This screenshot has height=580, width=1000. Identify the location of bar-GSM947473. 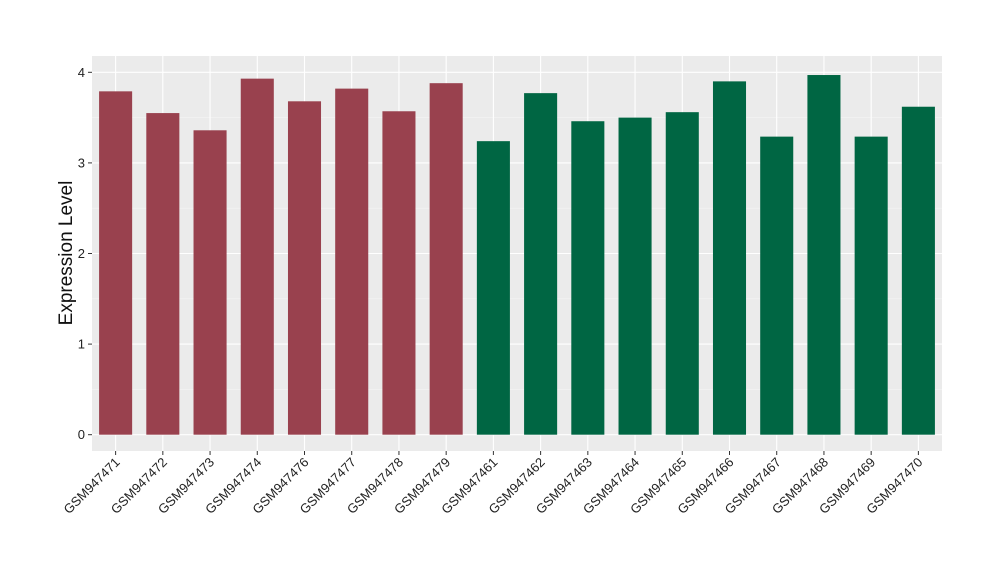
(210, 282).